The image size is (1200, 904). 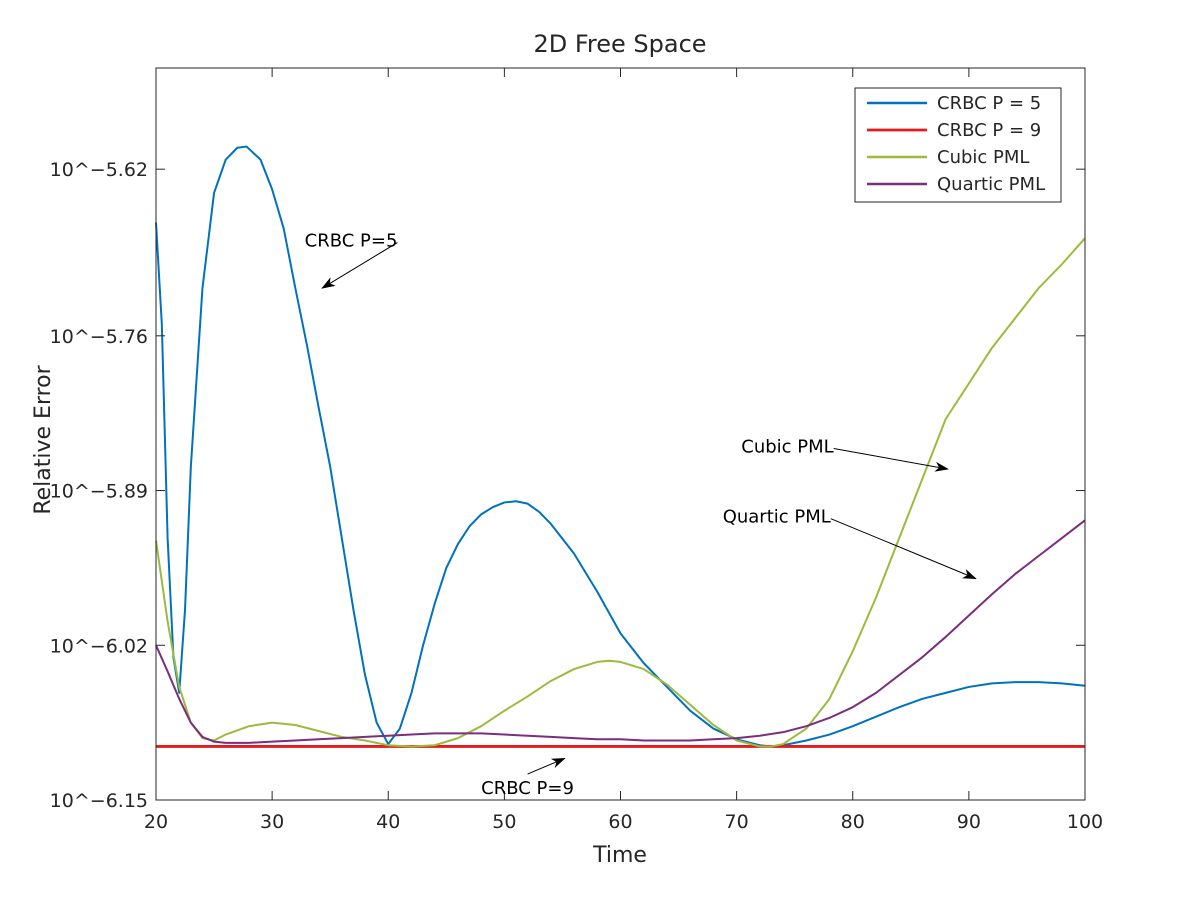 What do you see at coordinates (991, 184) in the screenshot?
I see `legend-label: Quartic PML` at bounding box center [991, 184].